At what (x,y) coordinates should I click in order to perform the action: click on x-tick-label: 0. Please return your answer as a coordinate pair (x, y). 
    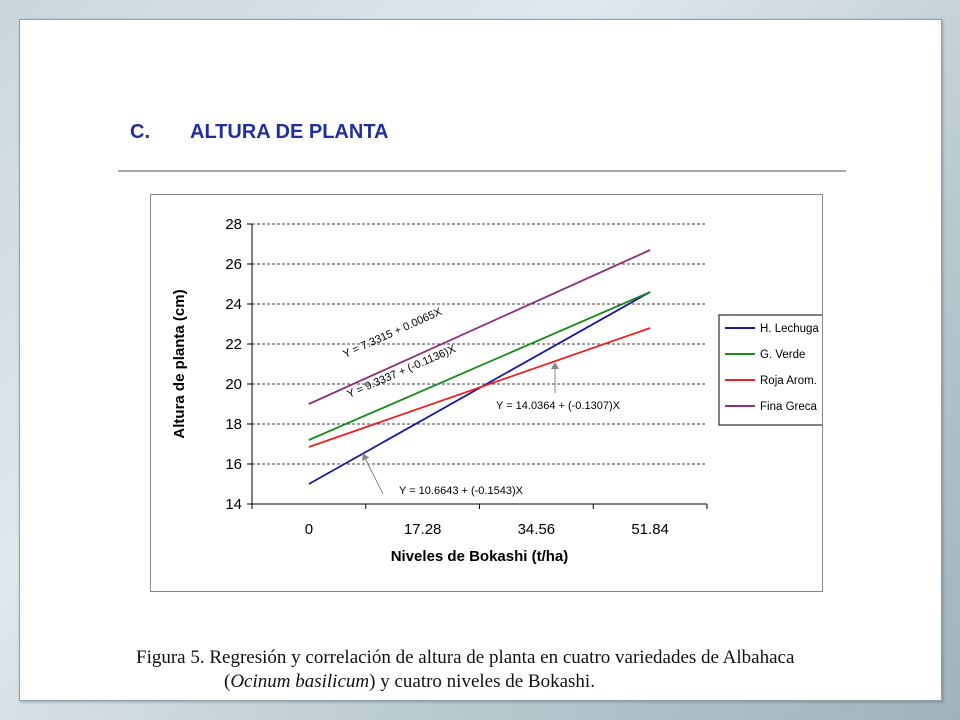
    Looking at the image, I should click on (309, 529).